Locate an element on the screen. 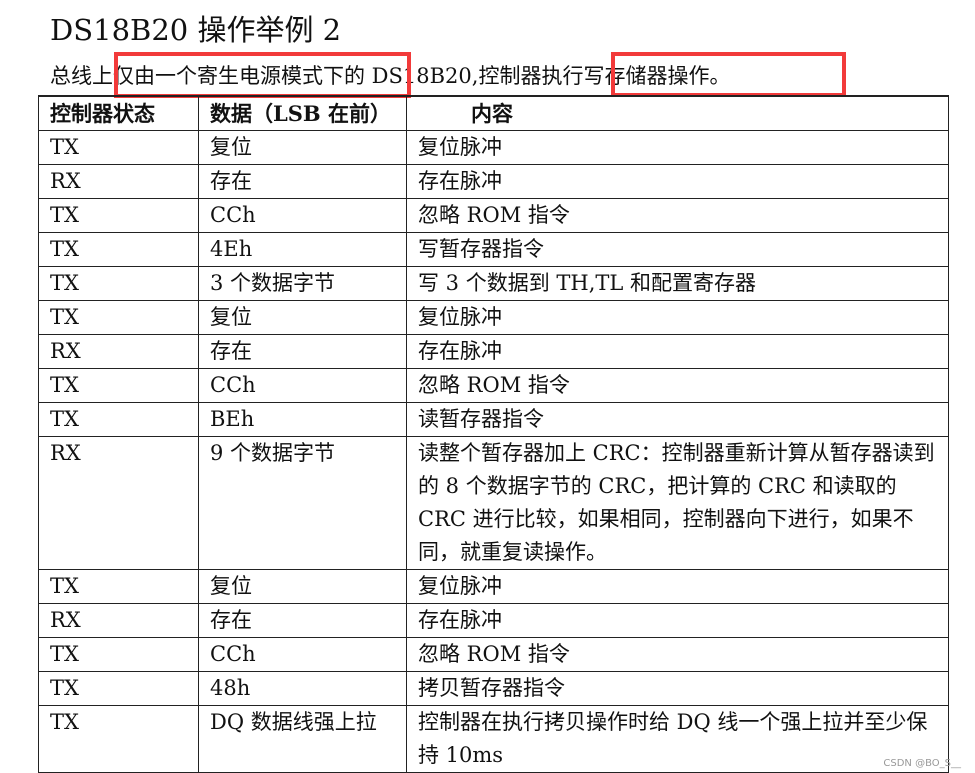 Image resolution: width=975 pixels, height=773 pixels. cell-content: 控制器在执行拷贝操作时给 DQ 线一个强上拉并至少保持 10ms is located at coordinates (677, 739).